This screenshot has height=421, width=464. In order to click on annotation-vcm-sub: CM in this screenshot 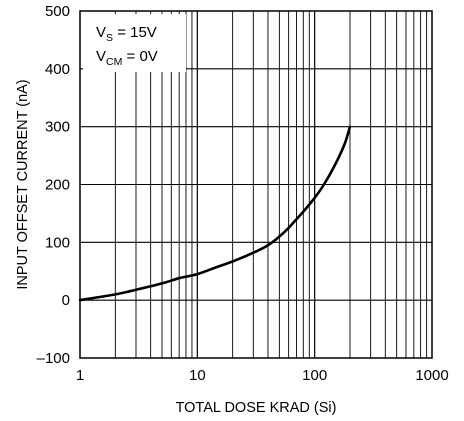, I will do `click(114, 62)`.